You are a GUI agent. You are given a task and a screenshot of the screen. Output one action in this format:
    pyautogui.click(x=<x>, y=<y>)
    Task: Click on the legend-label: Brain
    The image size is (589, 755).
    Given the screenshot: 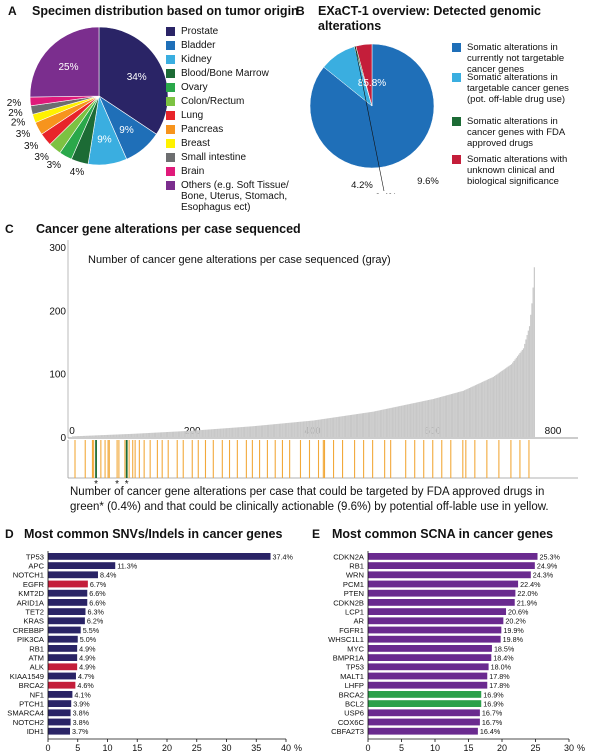 What is the action you would take?
    pyautogui.click(x=193, y=171)
    